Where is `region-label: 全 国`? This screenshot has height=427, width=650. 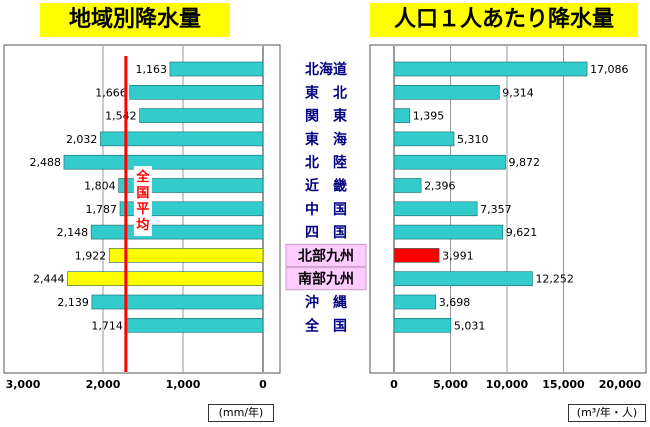
region-label: 全 国 is located at coordinates (325, 325).